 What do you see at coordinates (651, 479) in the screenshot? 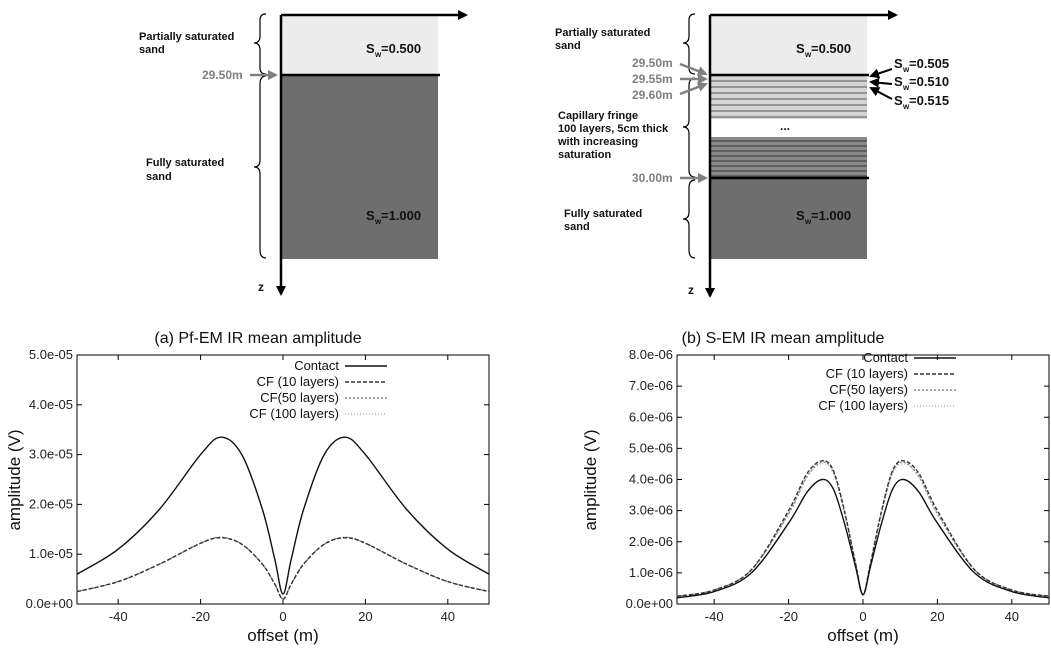
I see `y-tick-label: 4.0e-06` at bounding box center [651, 479].